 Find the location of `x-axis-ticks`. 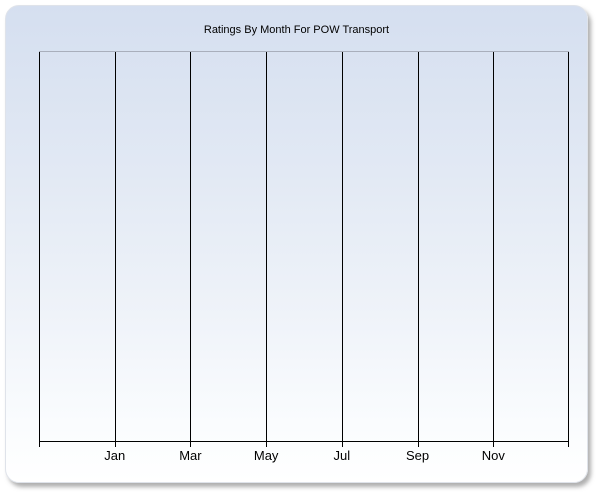

x-axis-ticks is located at coordinates (304, 444).